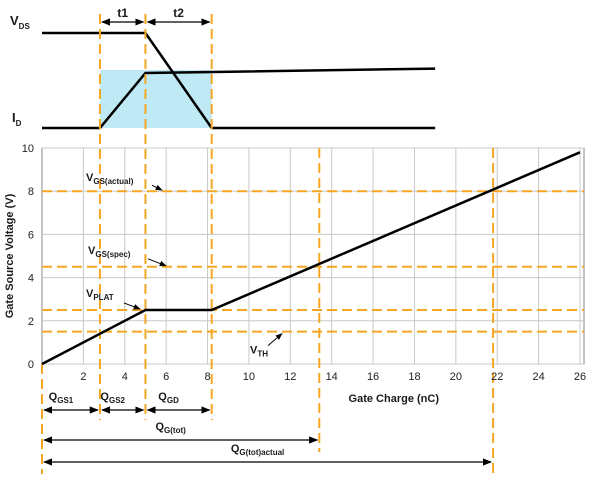 The image size is (600, 491). I want to click on x-tick-label: 4, so click(125, 377).